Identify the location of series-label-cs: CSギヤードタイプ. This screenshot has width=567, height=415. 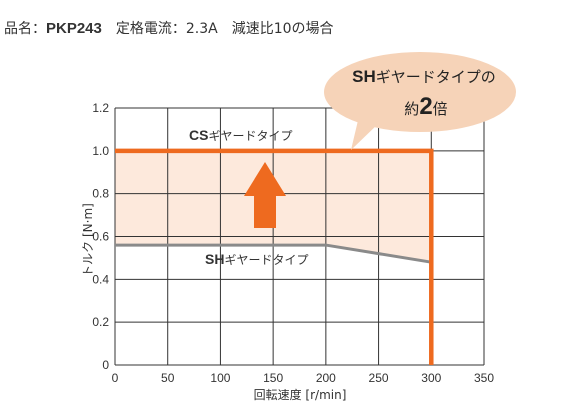
(240, 135).